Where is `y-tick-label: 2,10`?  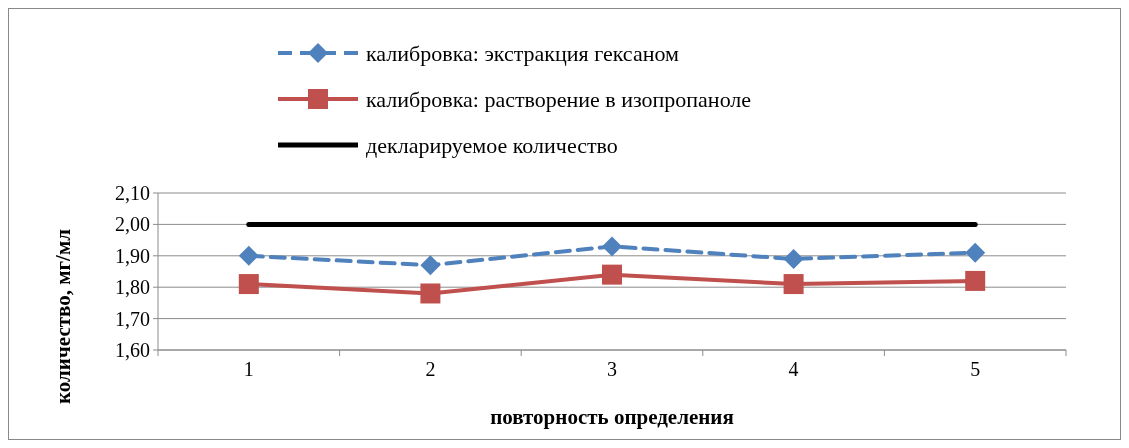 y-tick-label: 2,10 is located at coordinates (132, 193).